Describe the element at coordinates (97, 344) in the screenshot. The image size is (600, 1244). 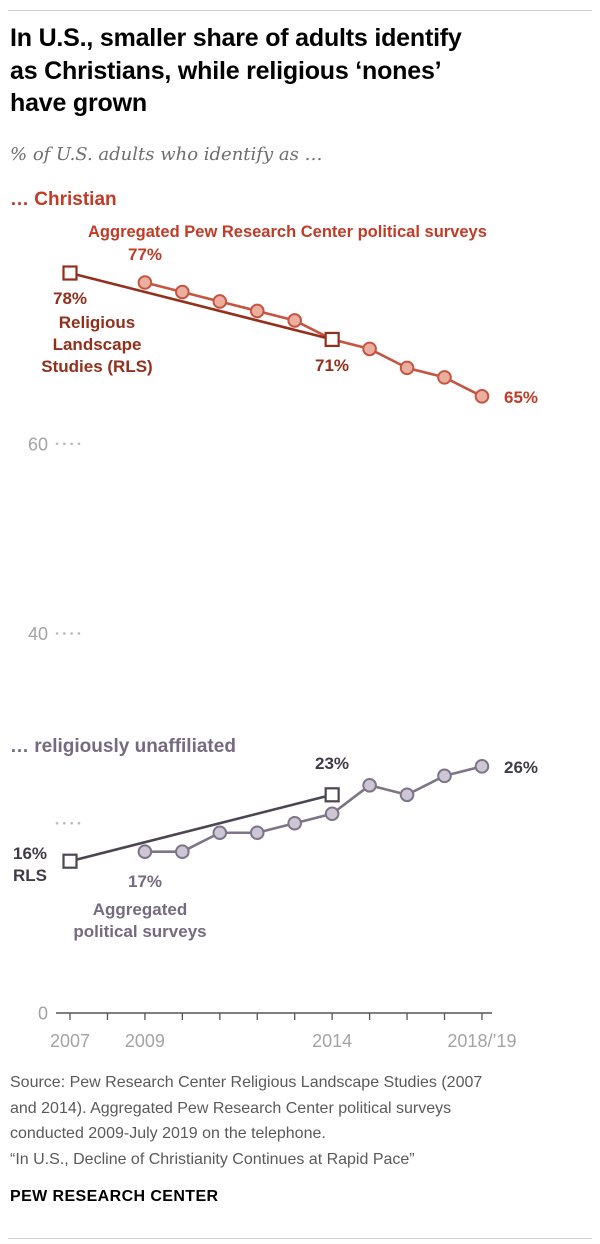
I see `annotation-christian-rls: Religious Landscape Studies (RLS)` at that location.